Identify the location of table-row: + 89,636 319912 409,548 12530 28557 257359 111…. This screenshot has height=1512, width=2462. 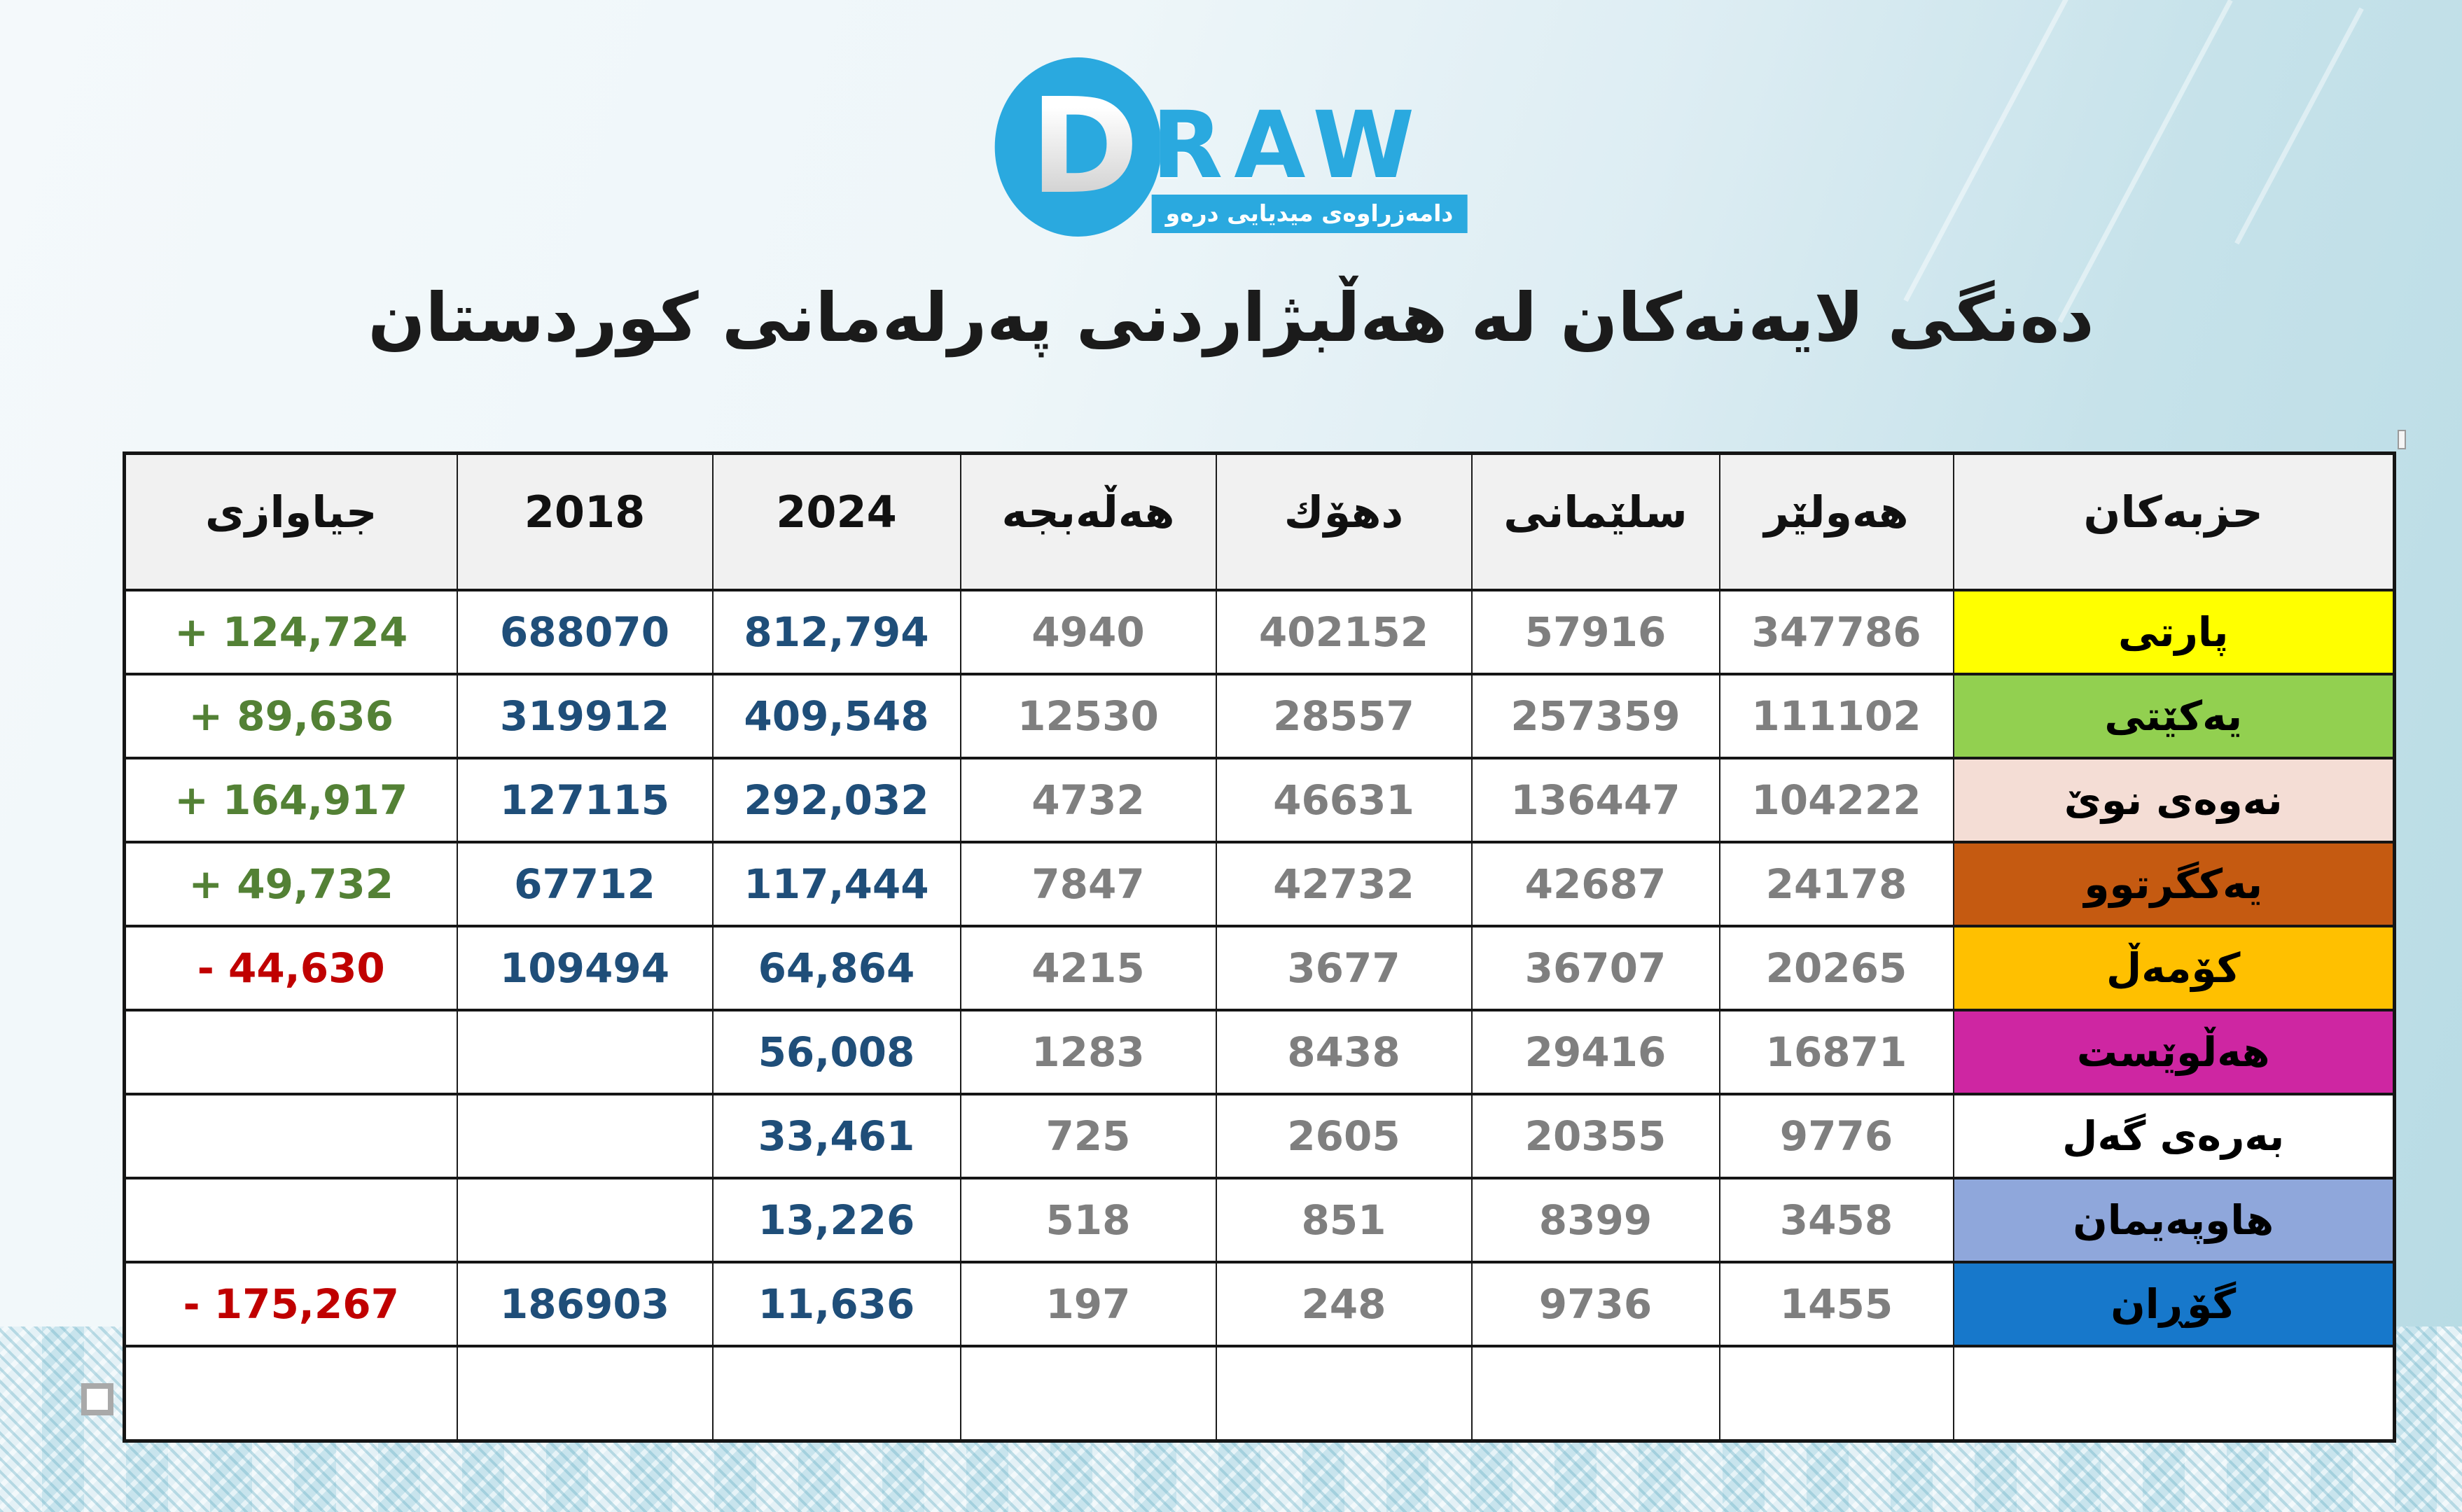
(1259, 716).